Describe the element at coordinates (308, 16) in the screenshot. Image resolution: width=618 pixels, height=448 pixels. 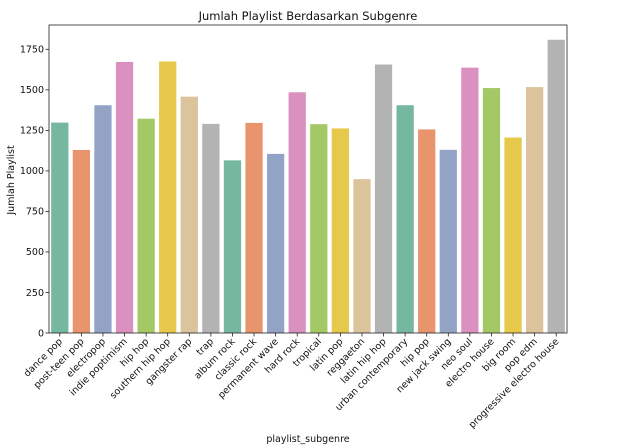
I see `chart-title: Jumlah Playlist Berdasarkan Subgenre` at that location.